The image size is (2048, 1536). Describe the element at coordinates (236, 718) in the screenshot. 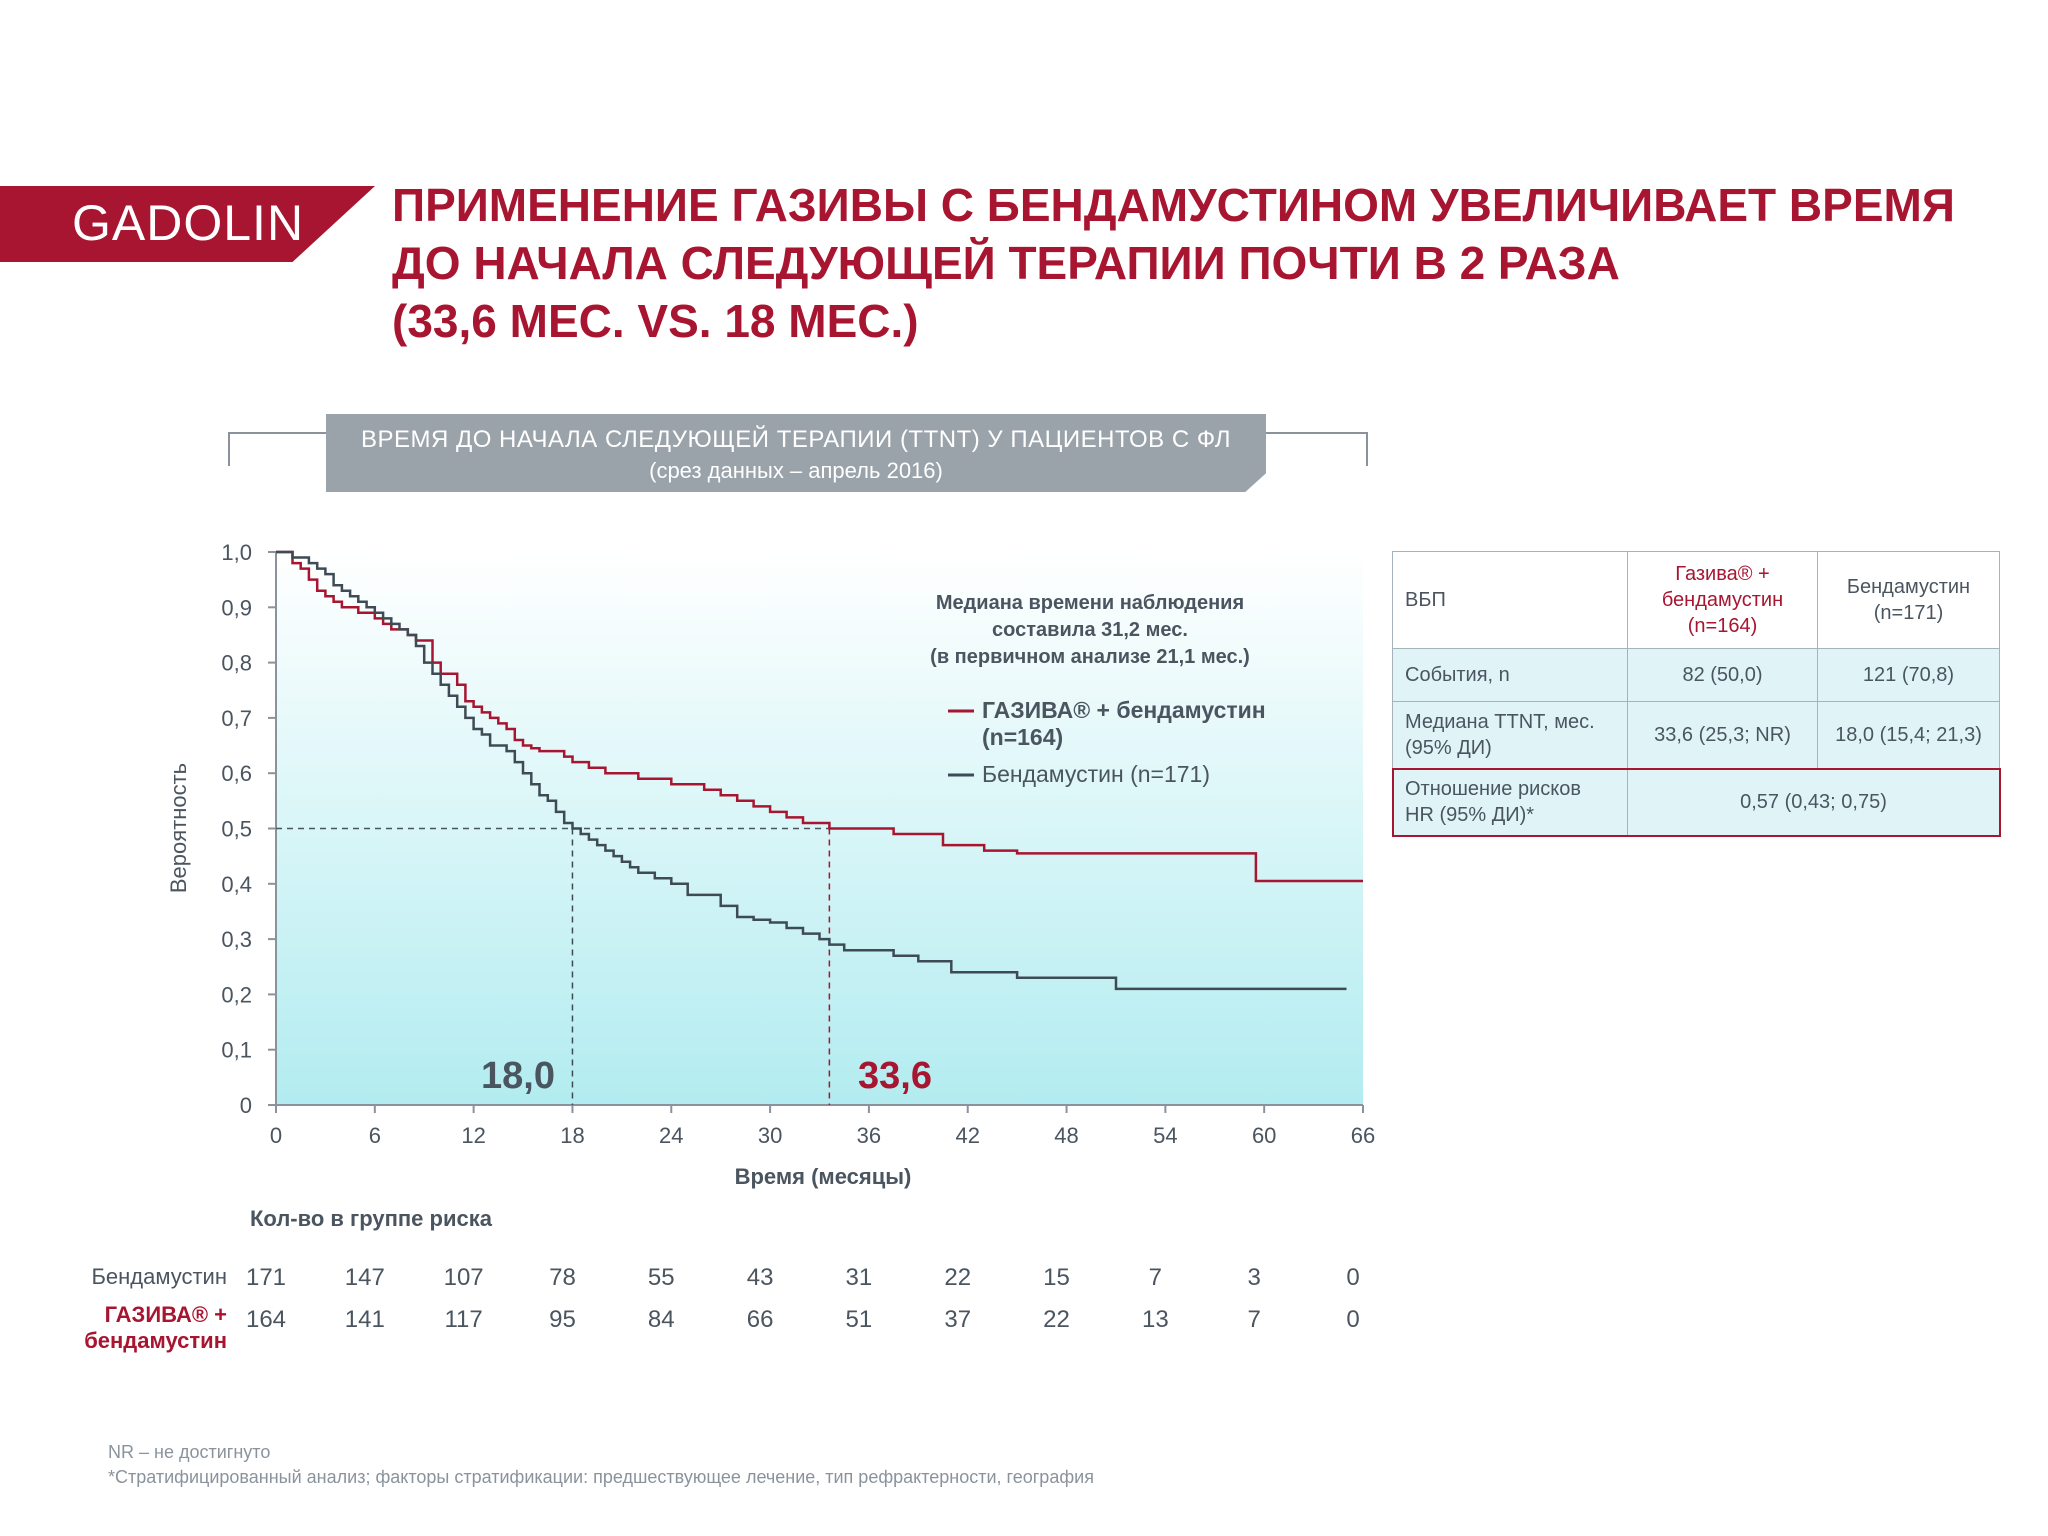

I see `y-tick-label: 0,7` at that location.